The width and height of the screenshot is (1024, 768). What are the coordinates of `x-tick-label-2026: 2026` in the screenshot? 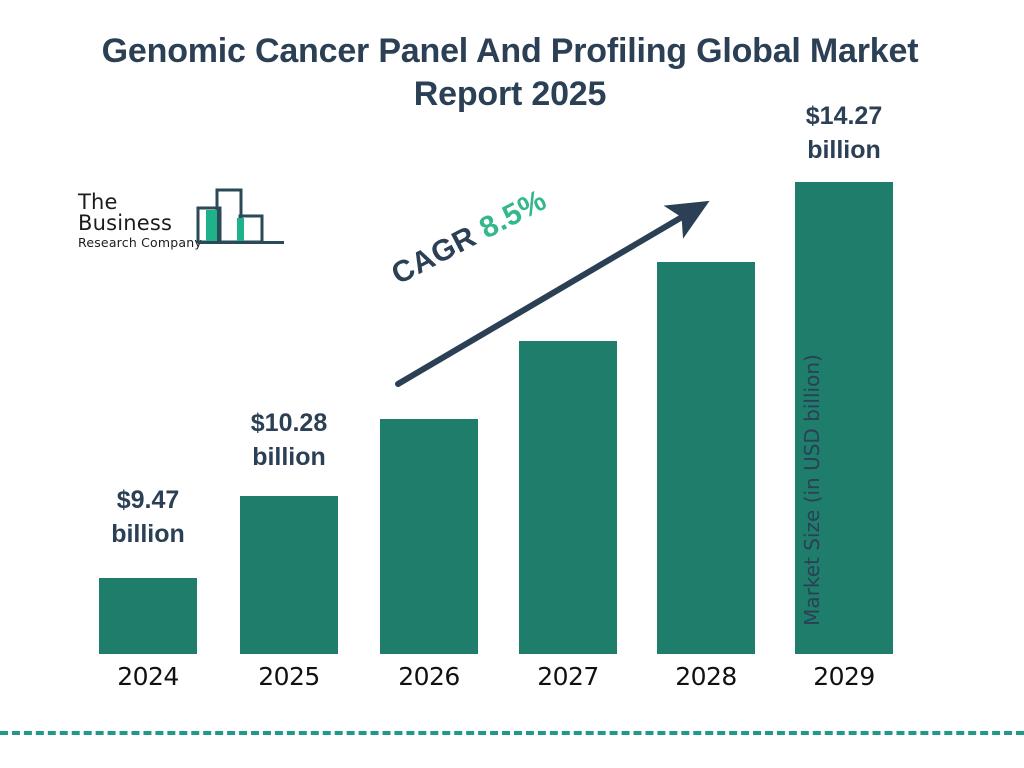 It's located at (429, 676).